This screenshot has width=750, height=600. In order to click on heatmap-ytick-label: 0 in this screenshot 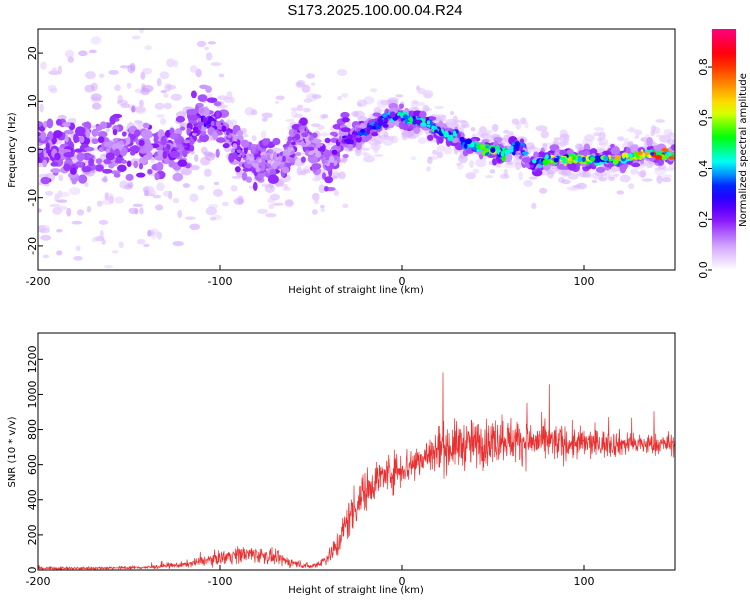, I will do `click(32, 149)`.